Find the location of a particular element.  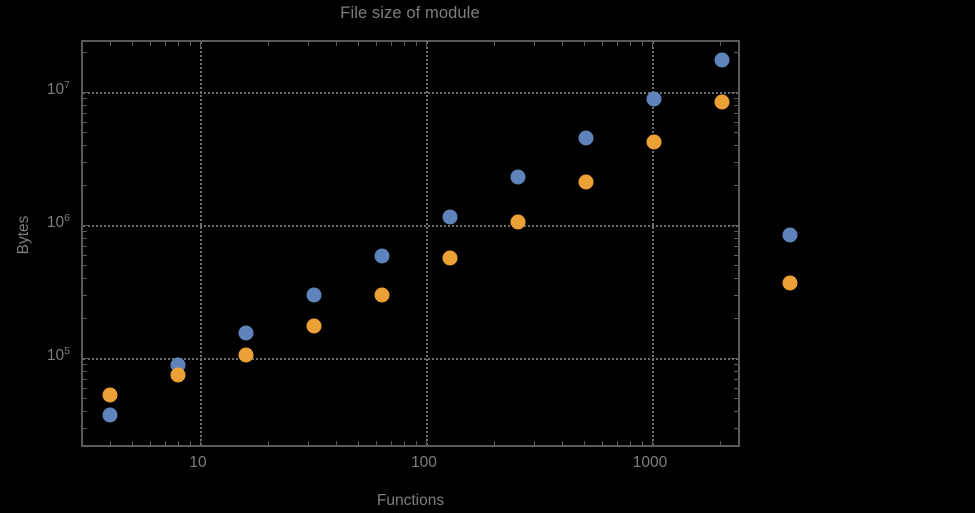

y-tick-label-1e5: 10⁵ is located at coordinates (58, 354).